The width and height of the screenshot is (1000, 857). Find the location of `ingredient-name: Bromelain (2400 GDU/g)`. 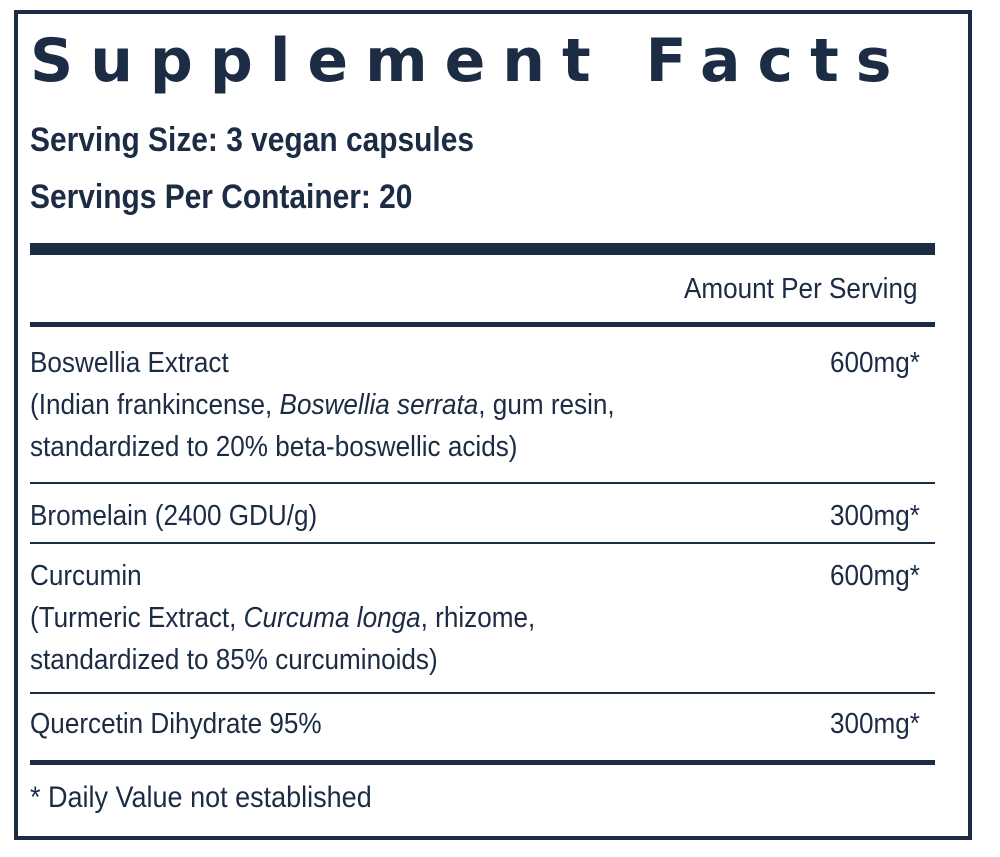

ingredient-name: Bromelain (2400 GDU/g) is located at coordinates (174, 516).